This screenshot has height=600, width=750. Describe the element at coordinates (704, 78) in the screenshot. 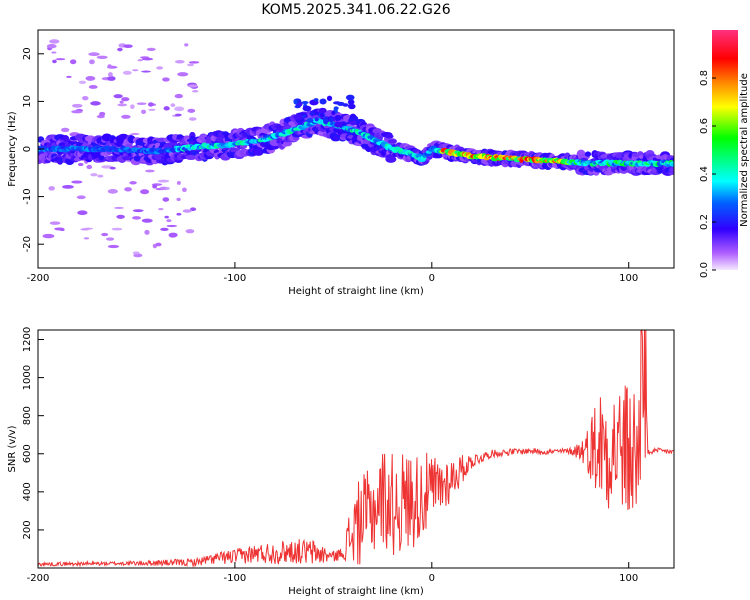

I see `colorbar-tick-label: 0.8` at that location.